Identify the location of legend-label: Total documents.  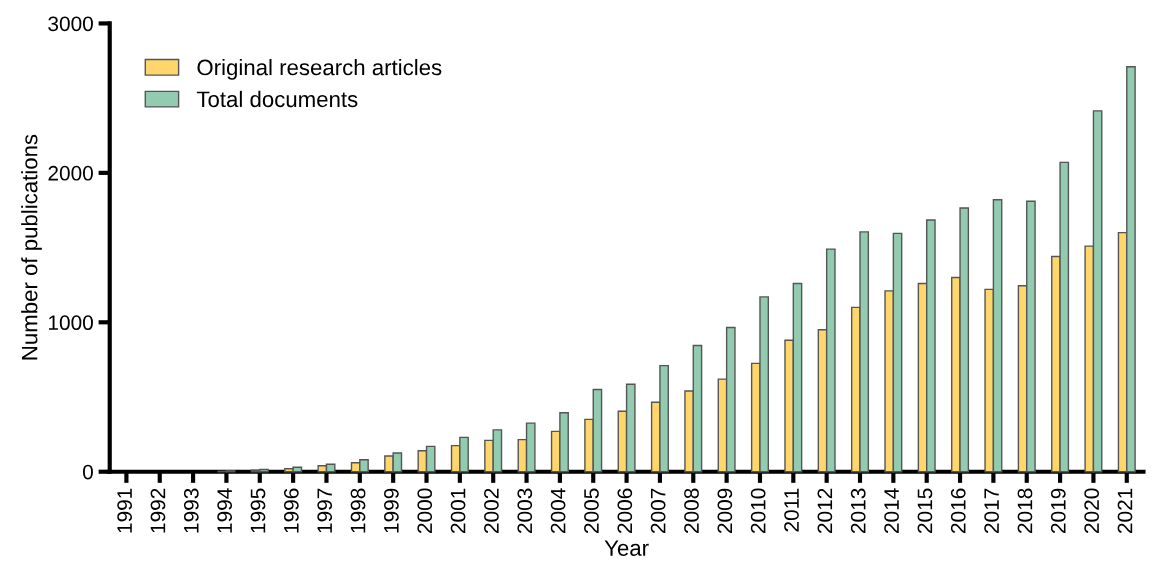
(277, 99).